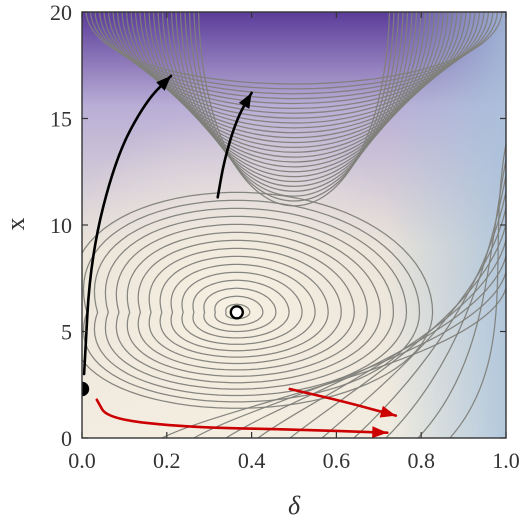 The height and width of the screenshot is (529, 530). Describe the element at coordinates (82, 460) in the screenshot. I see `x-tick-label: 0.0` at that location.